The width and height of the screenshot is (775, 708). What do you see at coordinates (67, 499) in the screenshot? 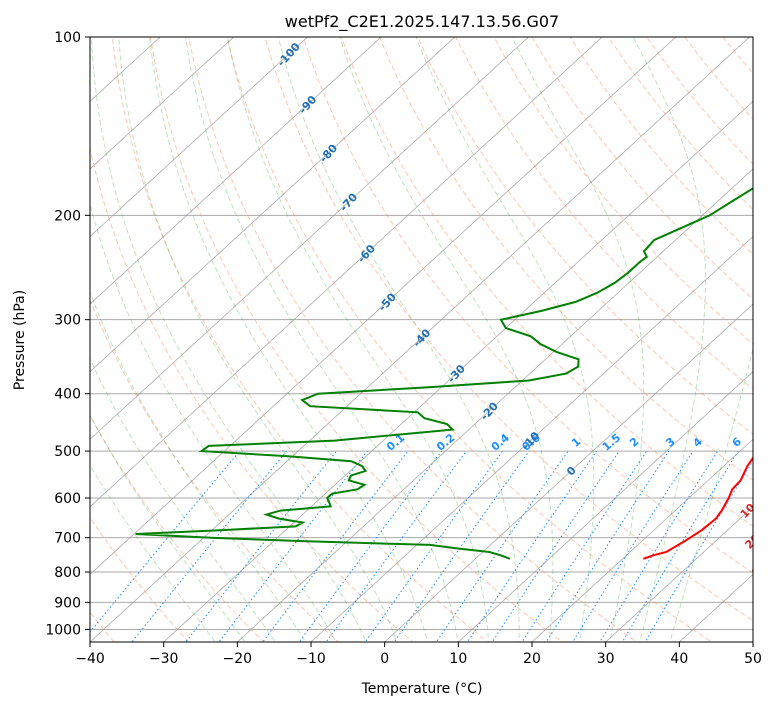
I see `y-tick-label: 600` at bounding box center [67, 499].